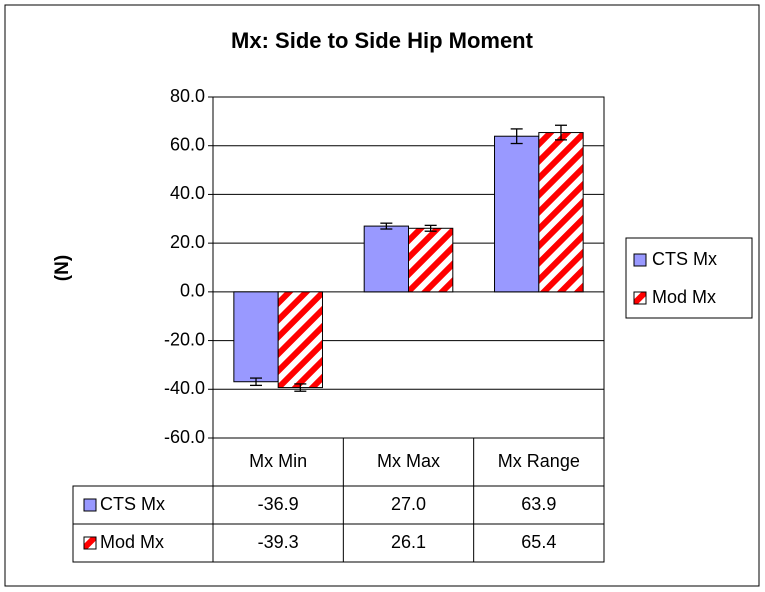 The width and height of the screenshot is (765, 592). What do you see at coordinates (382, 40) in the screenshot?
I see `chart-title: Mx: Side to Side Hip Moment` at bounding box center [382, 40].